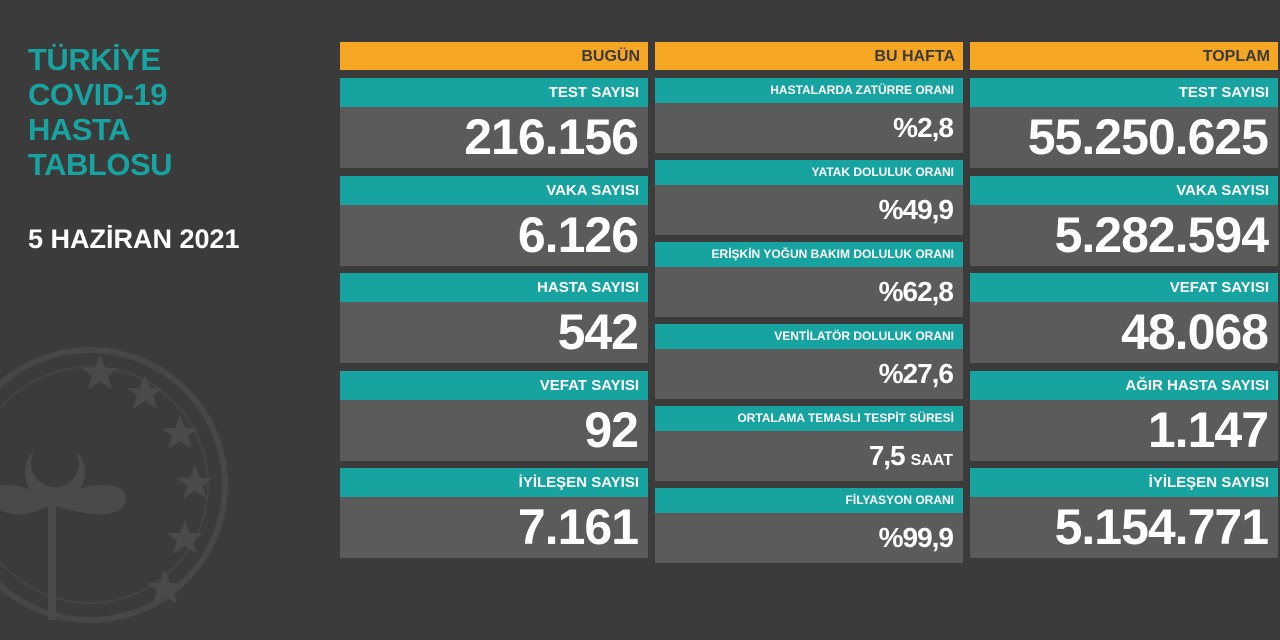 The height and width of the screenshot is (640, 1280). What do you see at coordinates (494, 527) in the screenshot?
I see `item-value: 7.161` at bounding box center [494, 527].